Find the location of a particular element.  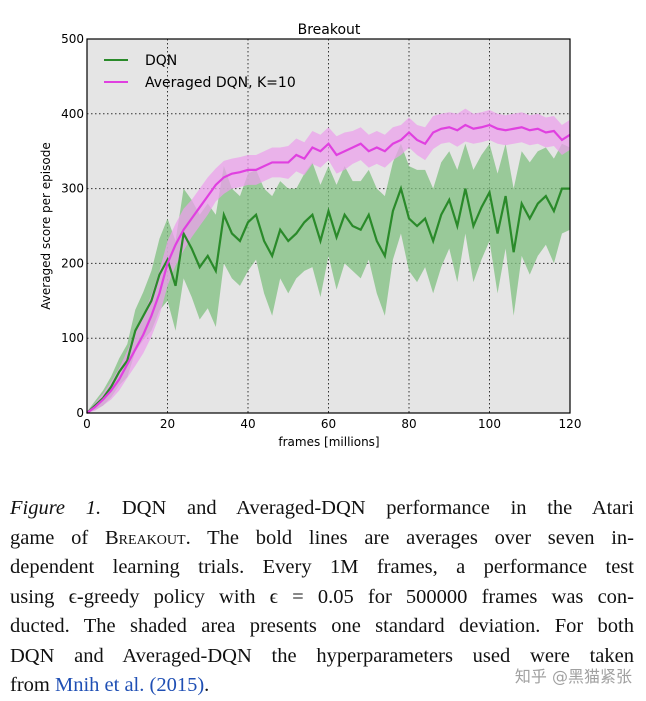

legend: DQN Averaged DQN, K=10 is located at coordinates (200, 72).